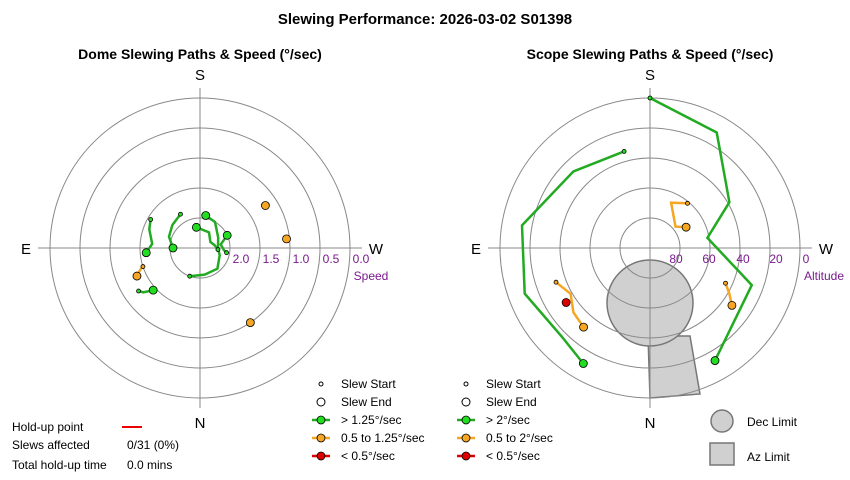 The image size is (850, 480). Describe the element at coordinates (776, 259) in the screenshot. I see `scope-tick-label: 20` at that location.